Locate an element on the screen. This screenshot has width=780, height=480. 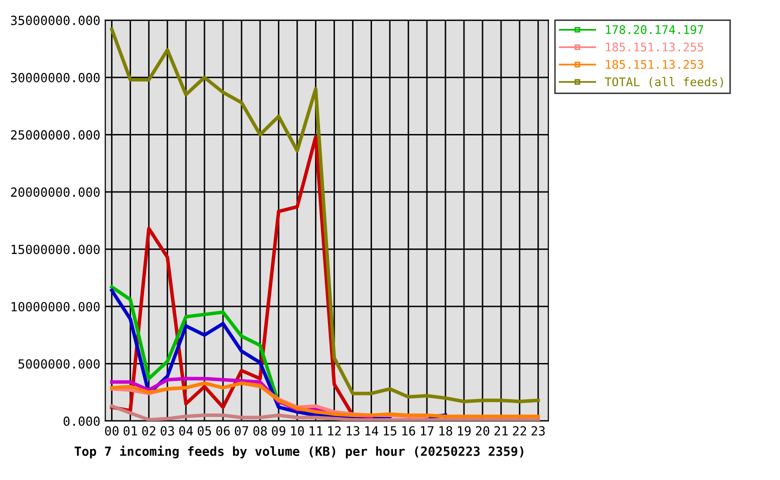
x-tick-label: 22 is located at coordinates (519, 431).